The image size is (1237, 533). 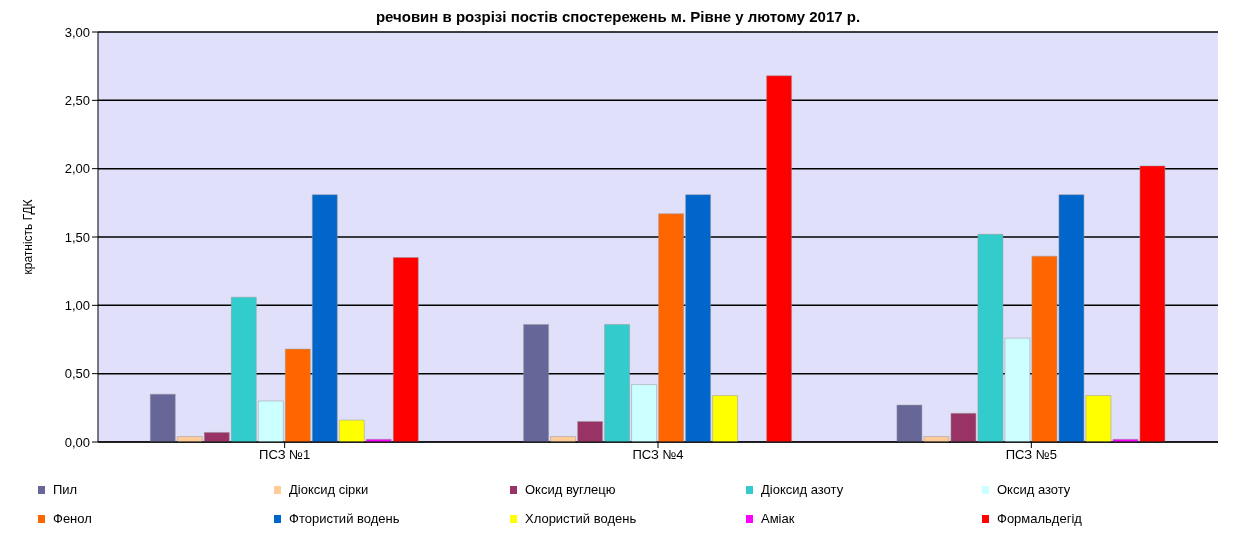 What do you see at coordinates (1034, 489) in the screenshot?
I see `legend-label: Оксид азоту` at bounding box center [1034, 489].